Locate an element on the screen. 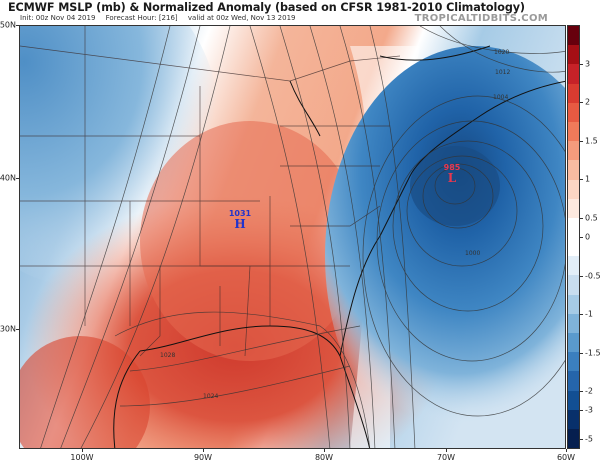 This screenshot has height=462, width=600. latitude-label: 40N is located at coordinates (8, 178).